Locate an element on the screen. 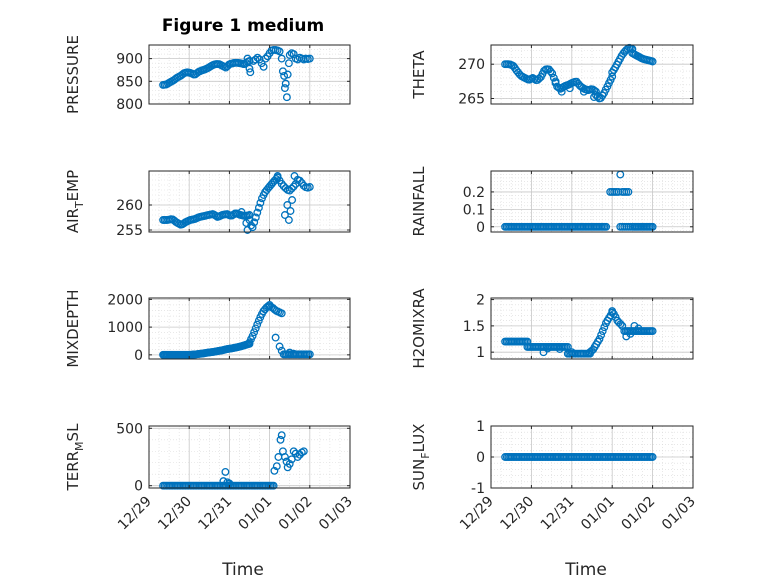 The image size is (778, 583). y-tick-label: 255 is located at coordinates (129, 231).